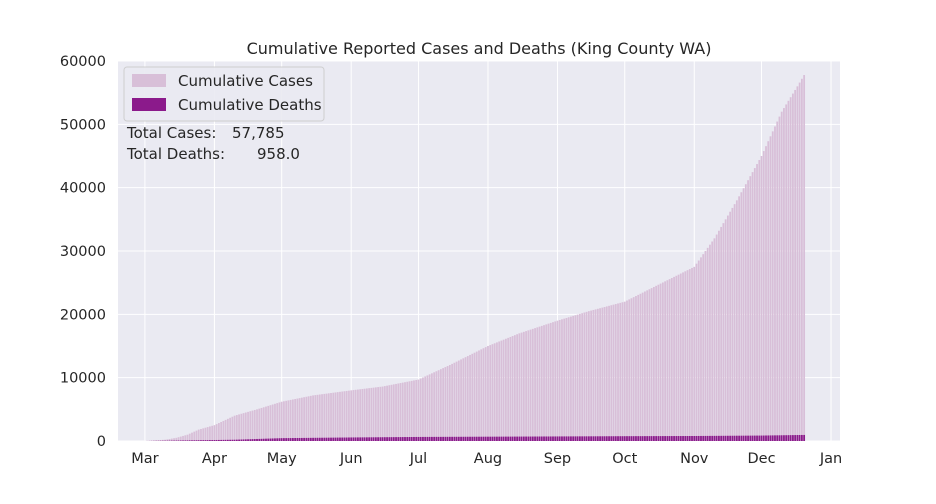 This screenshot has height=504, width=936. What do you see at coordinates (171, 133) in the screenshot?
I see `total-cases-label: Total Cases:` at bounding box center [171, 133].